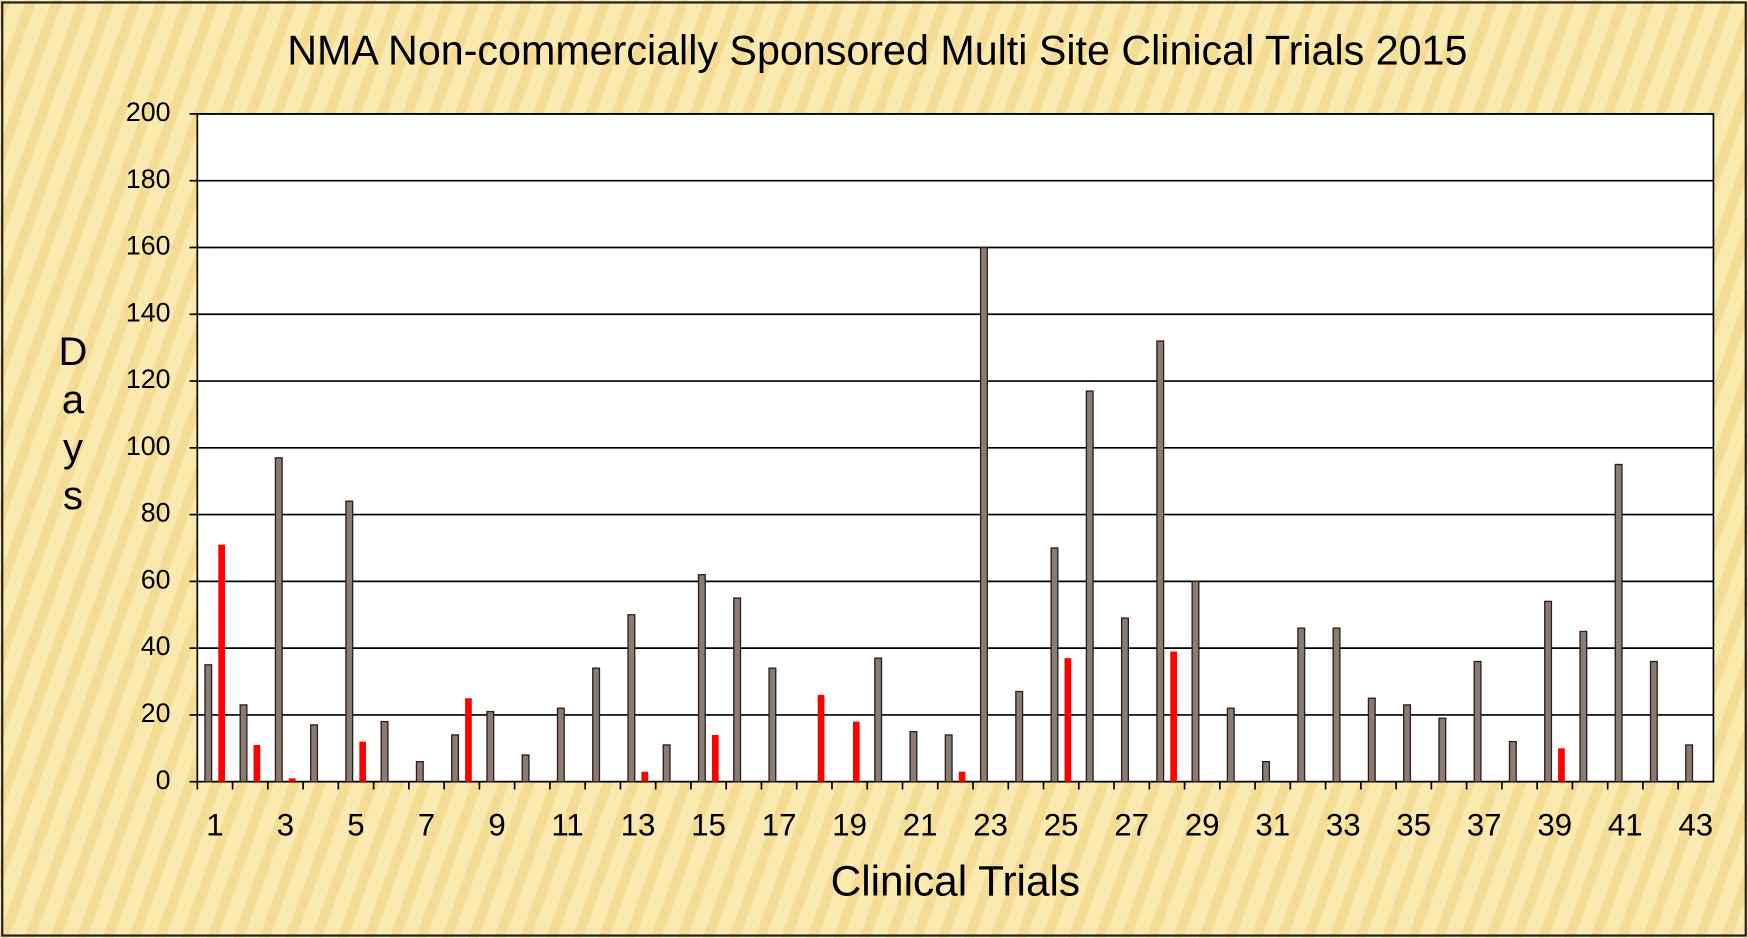 This screenshot has width=1748, height=938. Describe the element at coordinates (148, 379) in the screenshot. I see `y-tick-label: 120` at that location.